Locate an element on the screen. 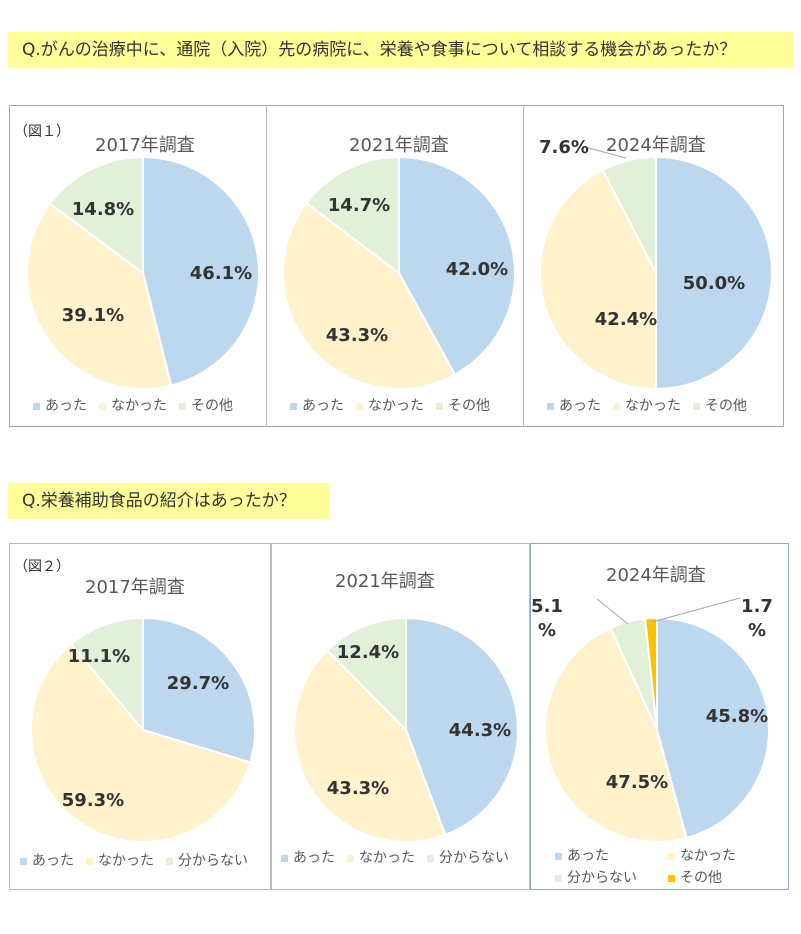  figure-2-panel-a is located at coordinates (140, 716).